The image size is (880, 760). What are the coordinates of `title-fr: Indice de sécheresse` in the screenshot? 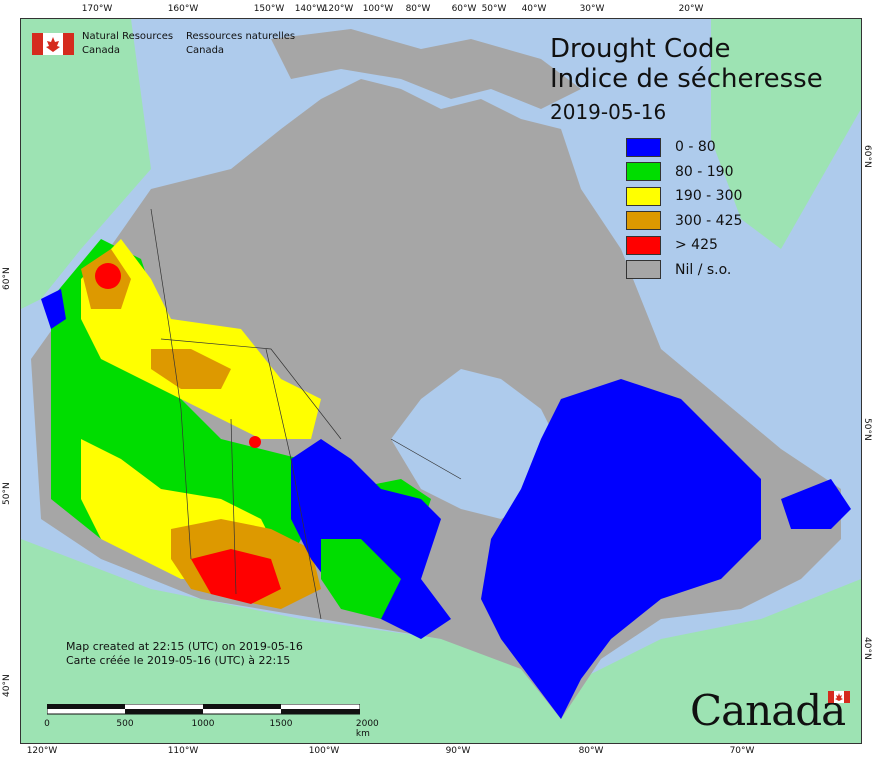 It's located at (686, 79).